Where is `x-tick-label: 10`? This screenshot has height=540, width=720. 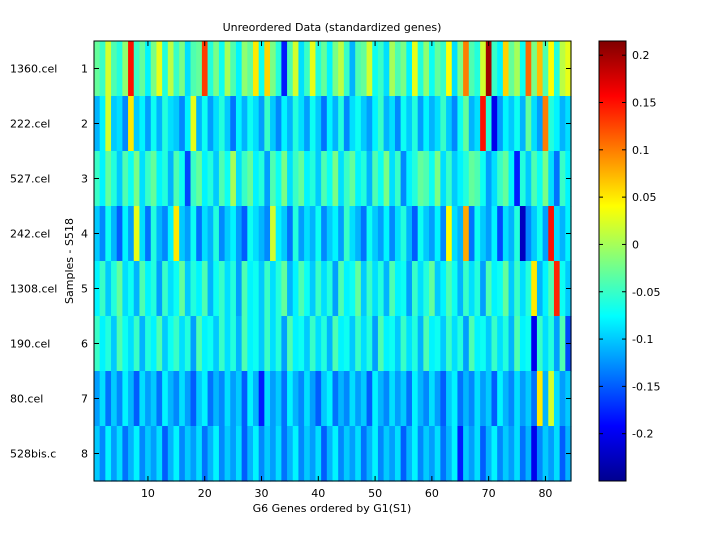 x-tick-label: 10 is located at coordinates (148, 493).